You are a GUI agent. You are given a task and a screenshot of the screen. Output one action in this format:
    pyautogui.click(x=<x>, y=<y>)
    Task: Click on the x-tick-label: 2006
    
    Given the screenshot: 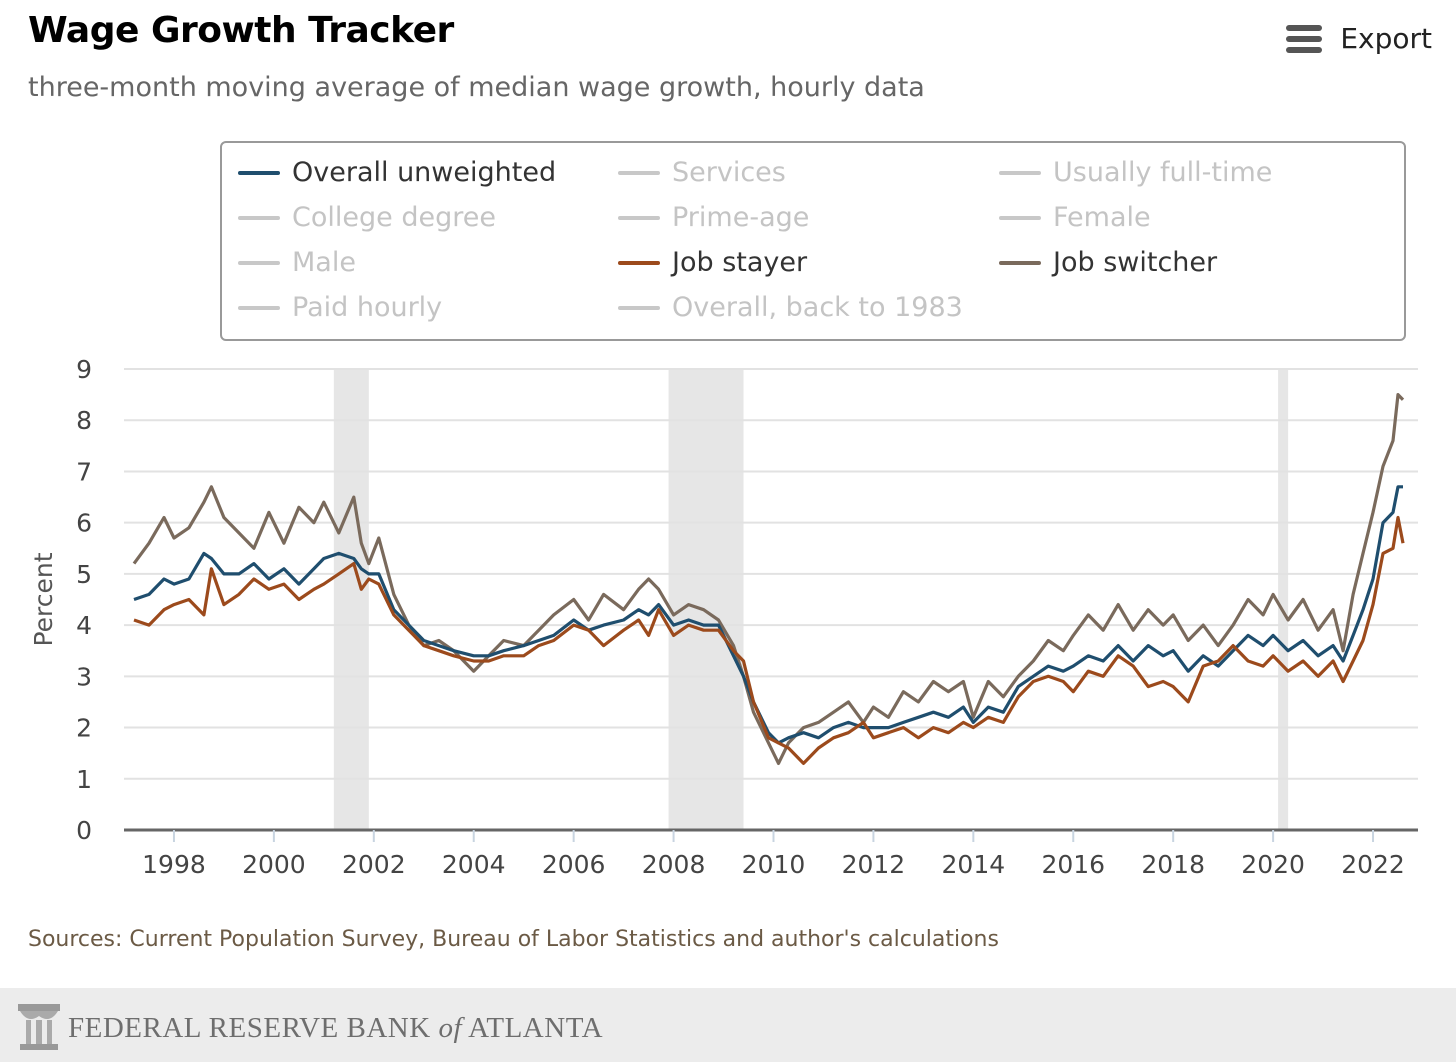 What is the action you would take?
    pyautogui.click(x=574, y=864)
    